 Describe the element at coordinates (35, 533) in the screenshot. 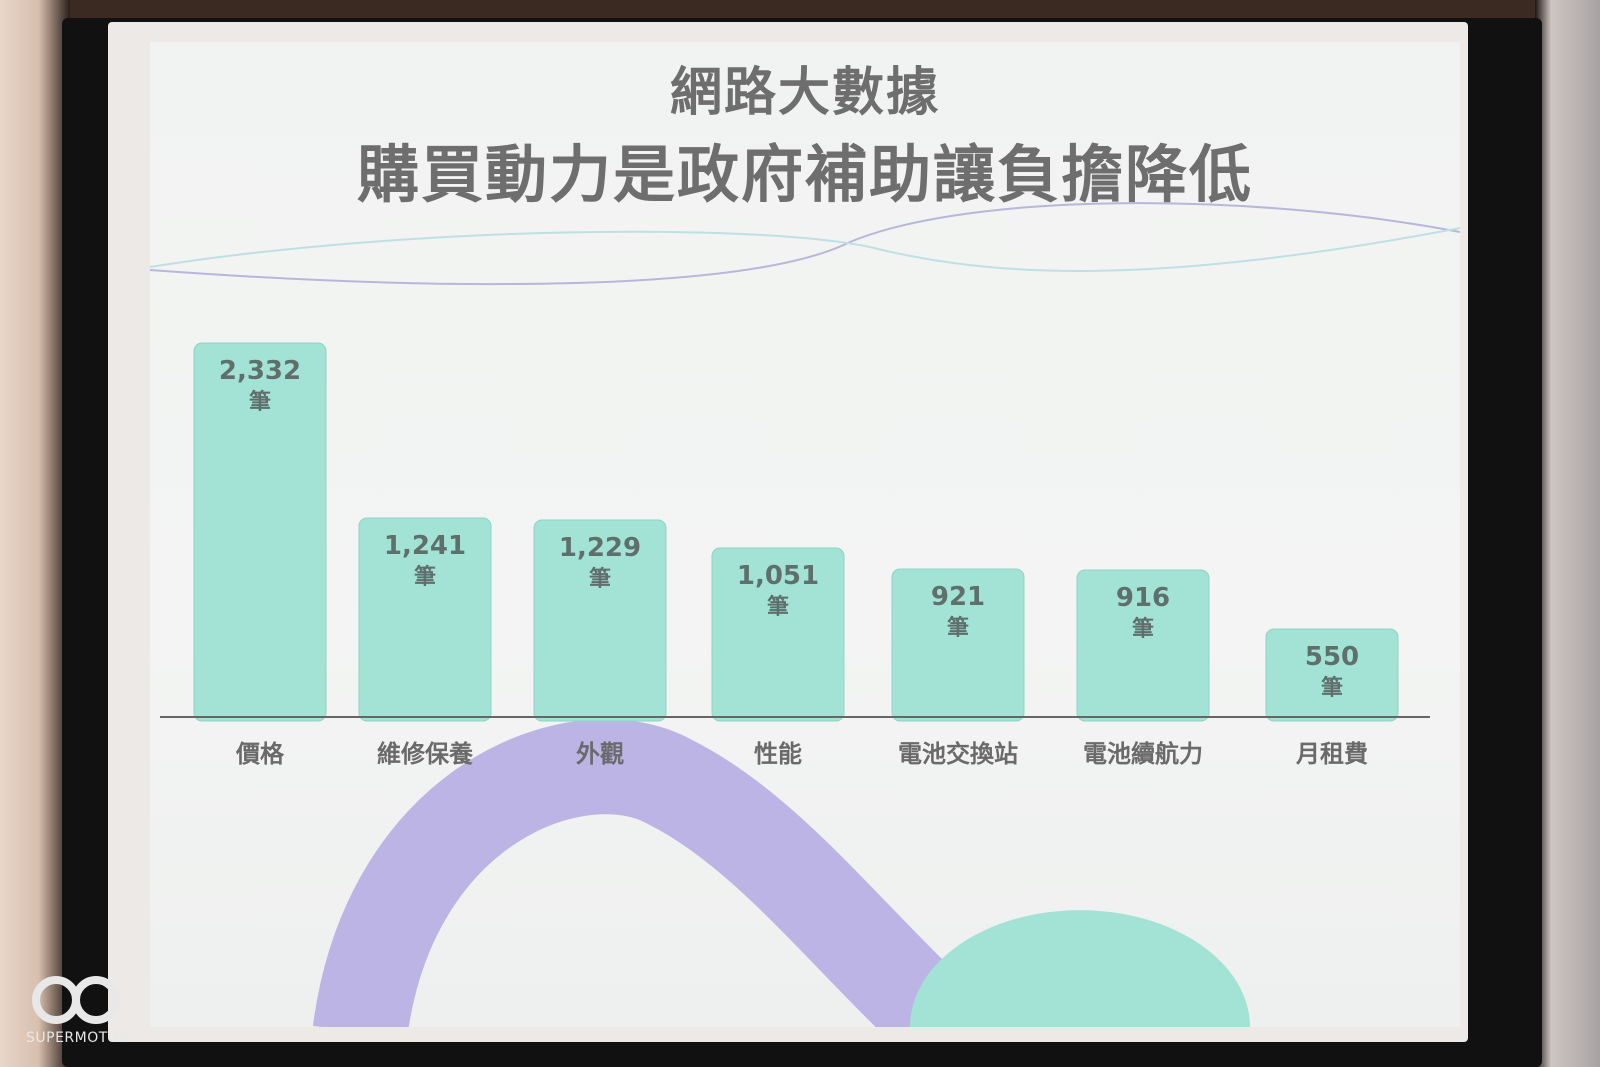

I see `background-wall-left` at that location.